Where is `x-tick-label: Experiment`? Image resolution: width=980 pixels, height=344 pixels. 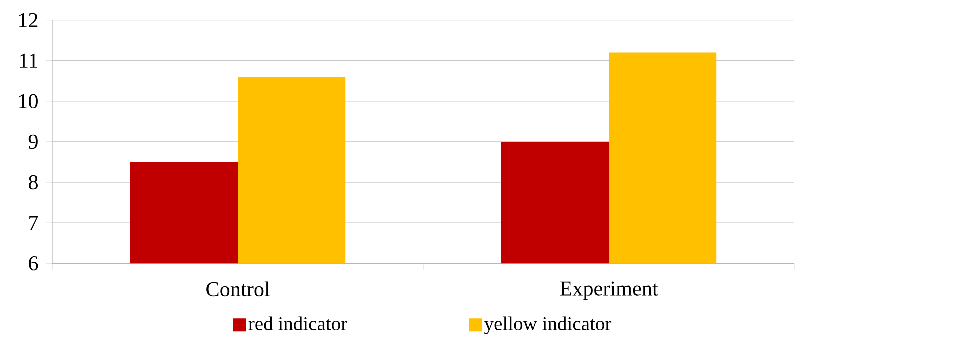
x-tick-label: Experiment is located at coordinates (609, 291).